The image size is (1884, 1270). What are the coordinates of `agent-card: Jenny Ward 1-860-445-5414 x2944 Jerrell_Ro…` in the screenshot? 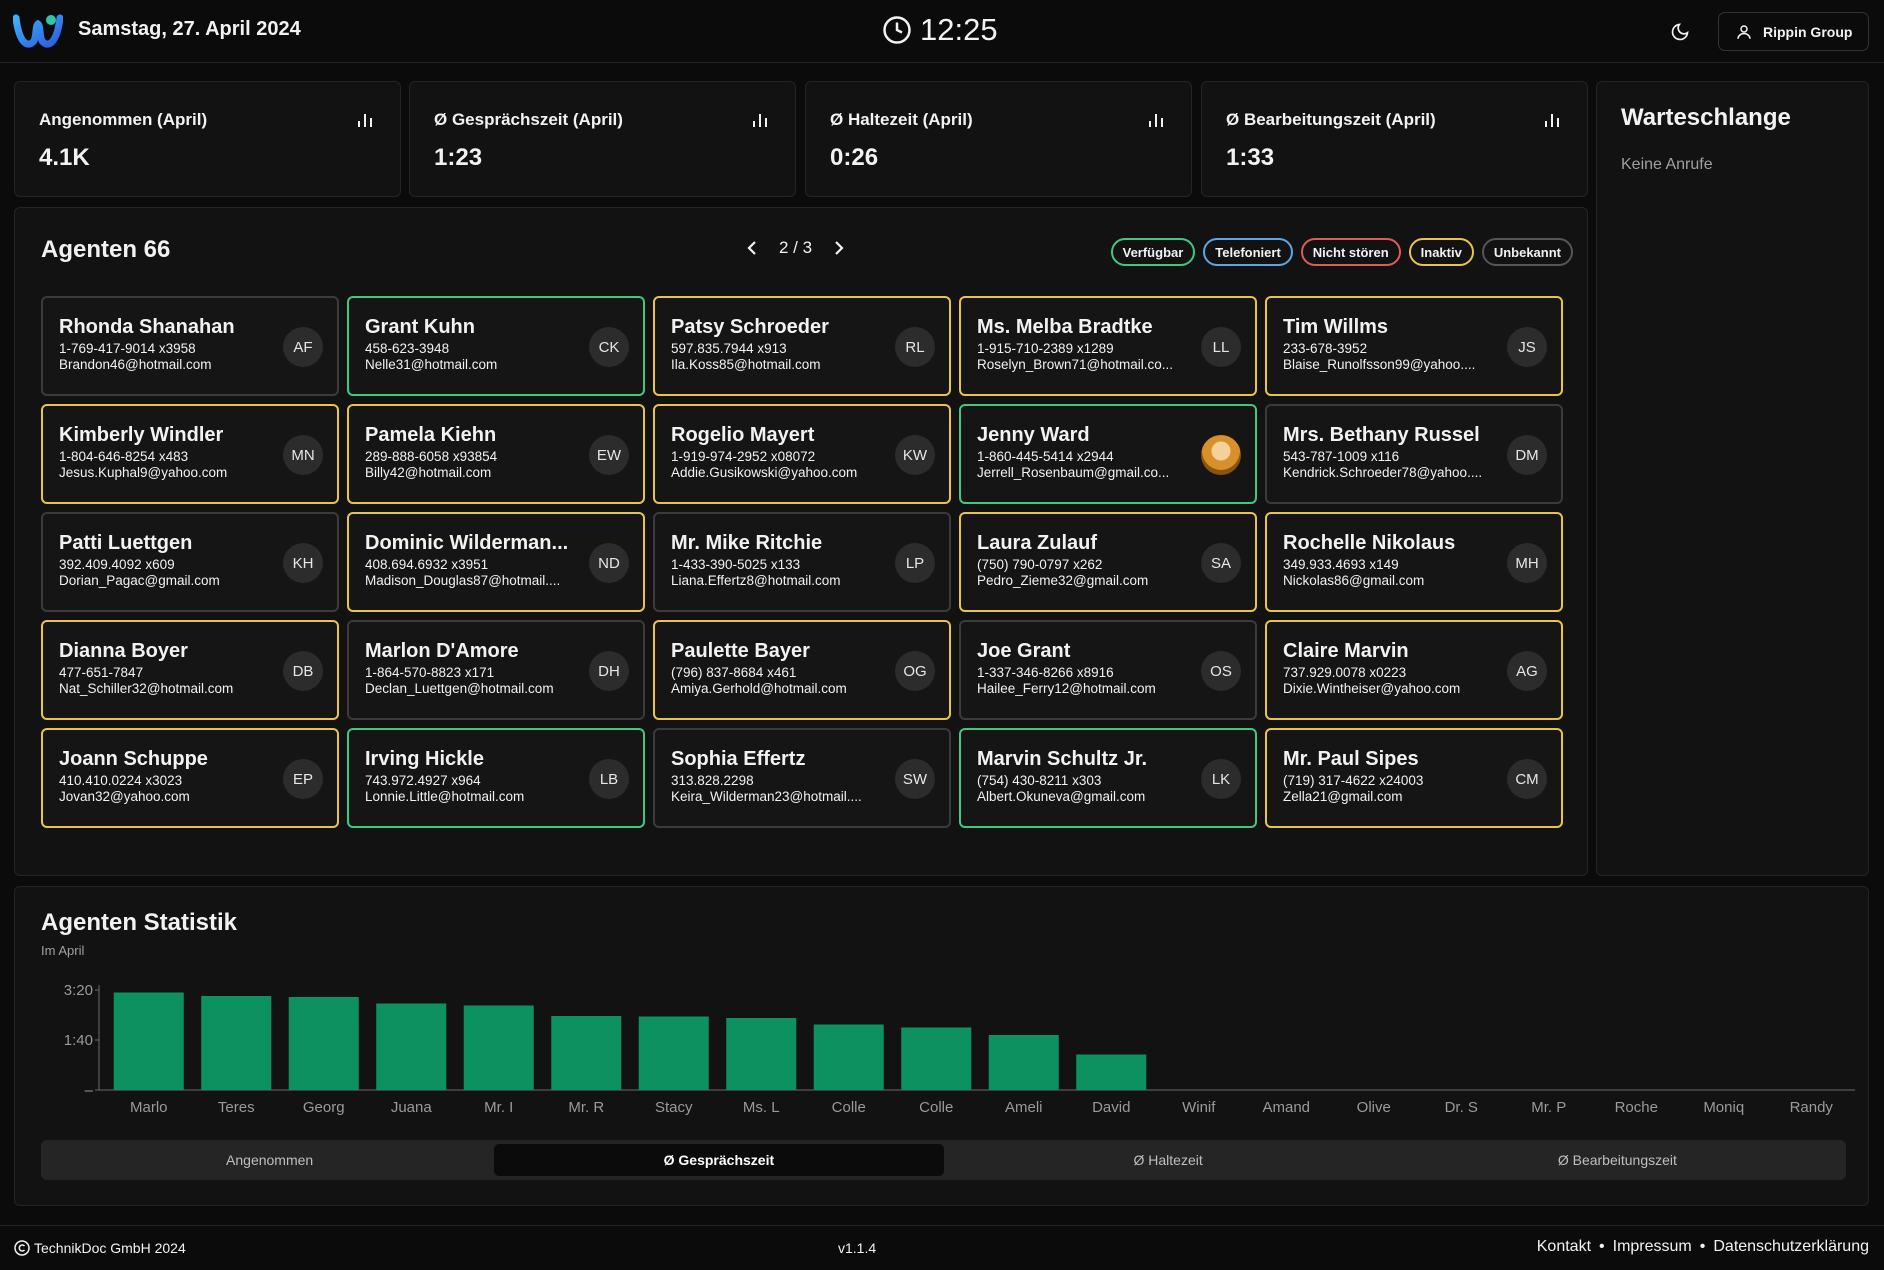 It's located at (1108, 454).